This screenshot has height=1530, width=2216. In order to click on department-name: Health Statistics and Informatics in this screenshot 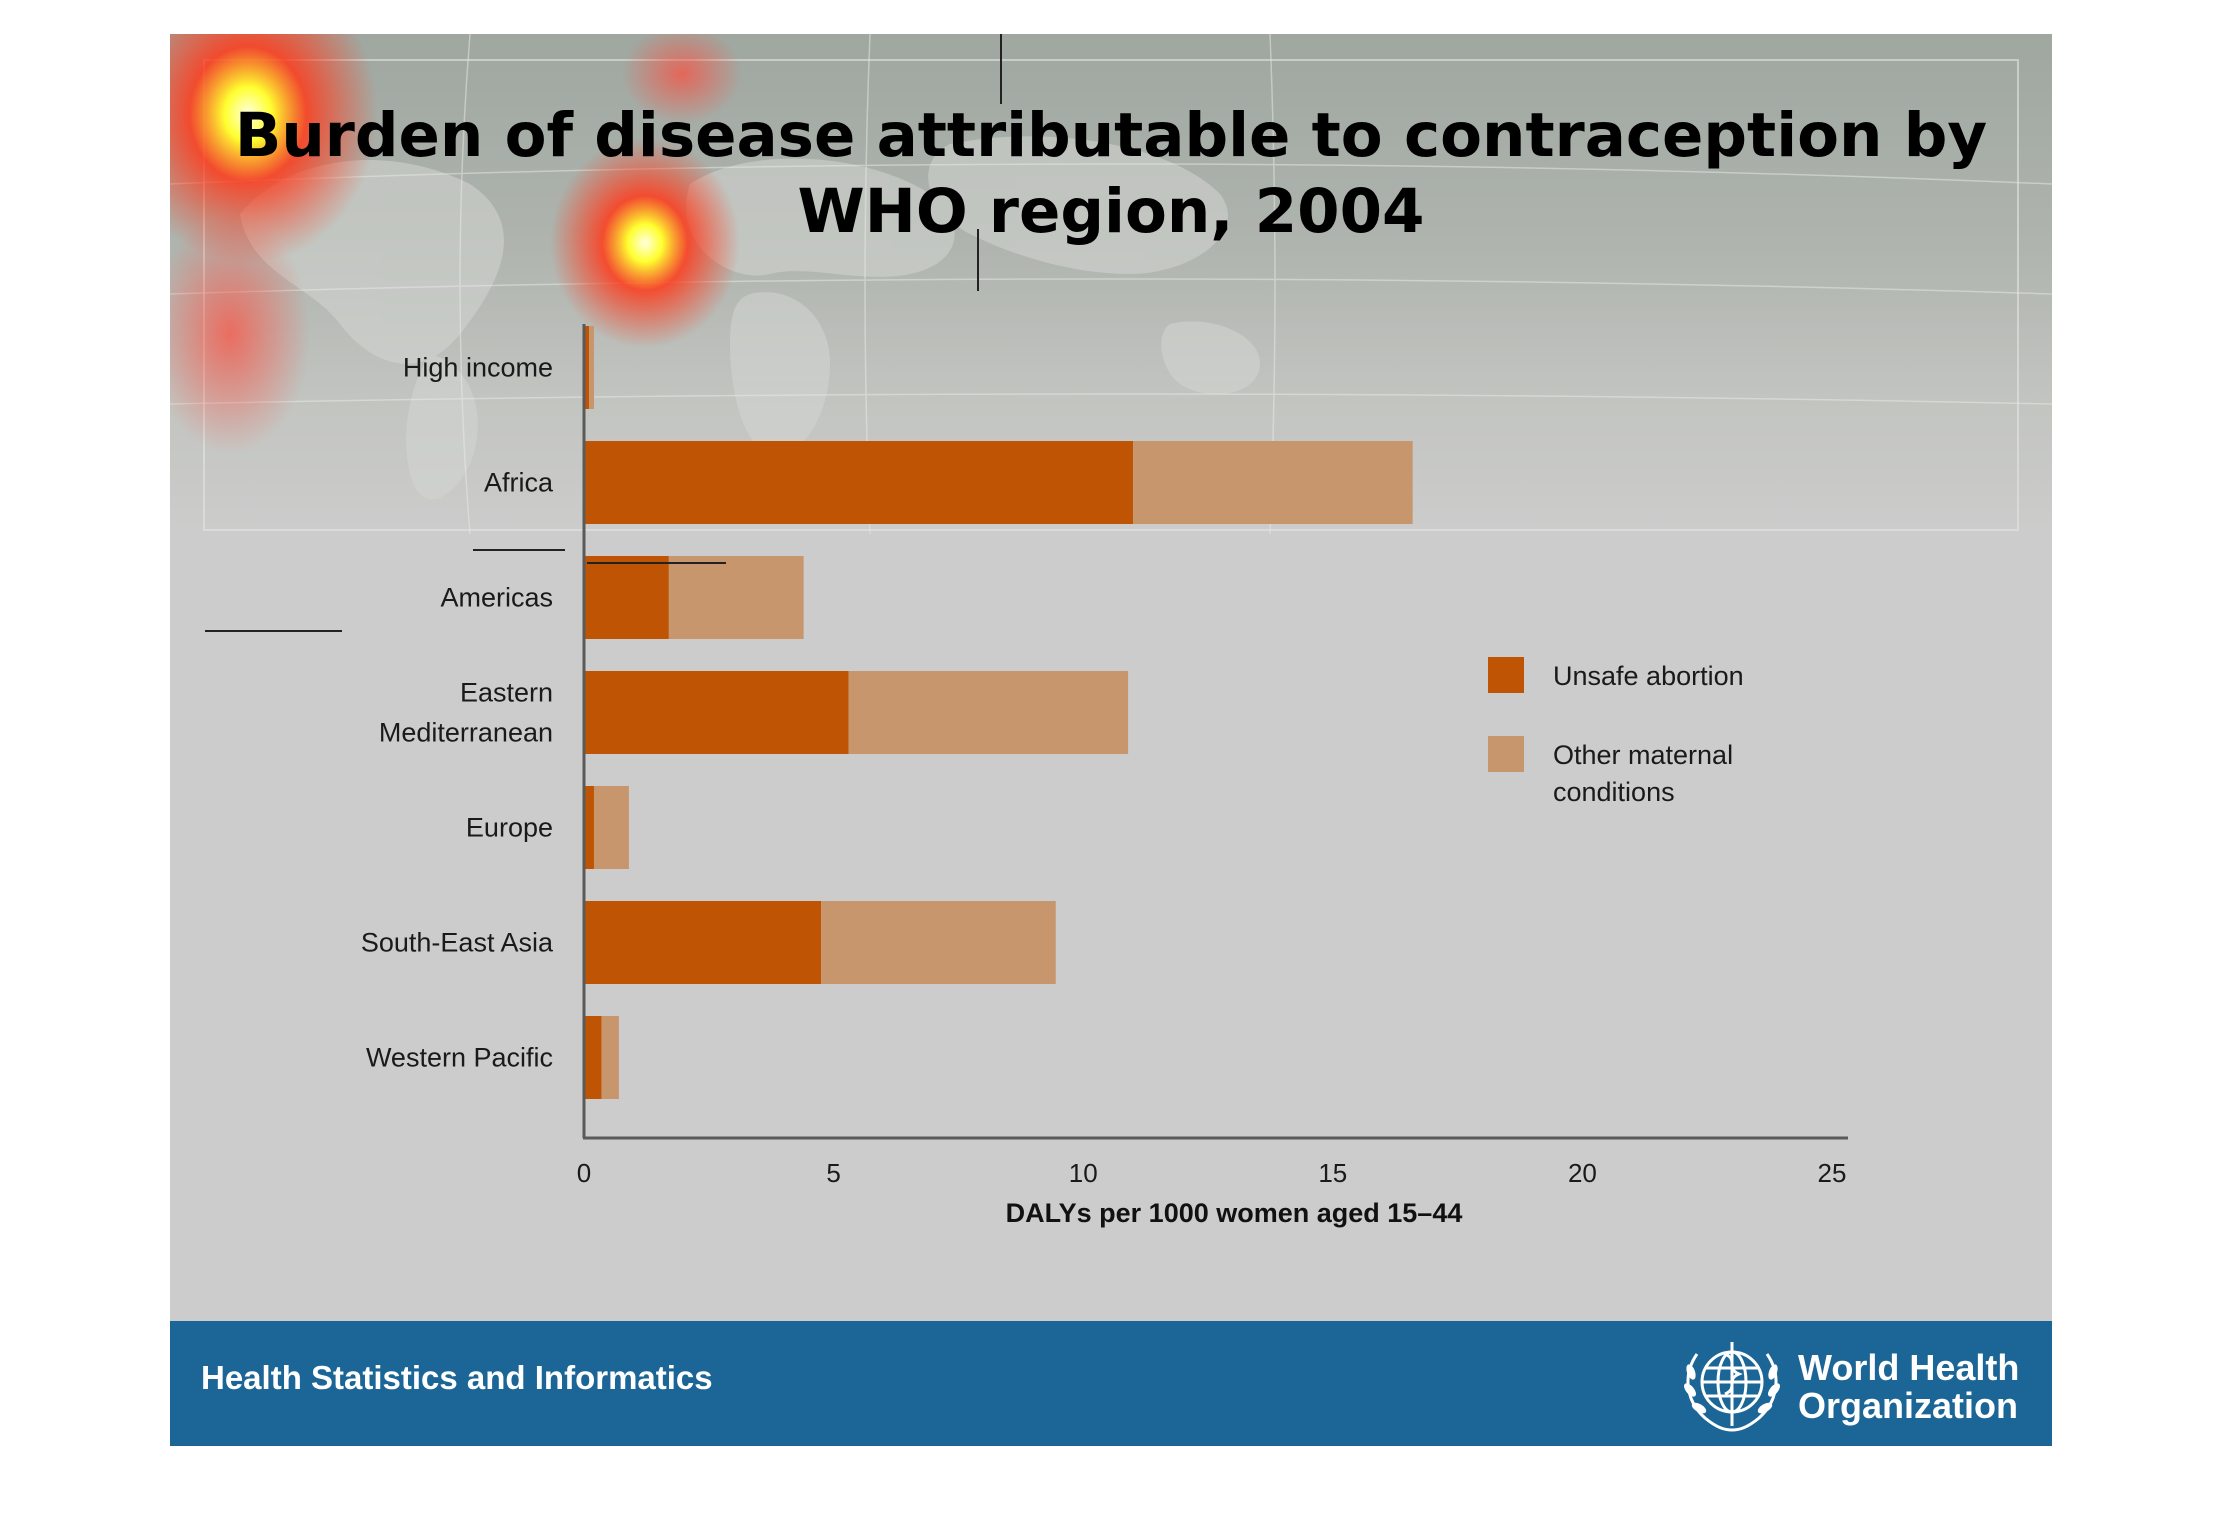, I will do `click(457, 1377)`.